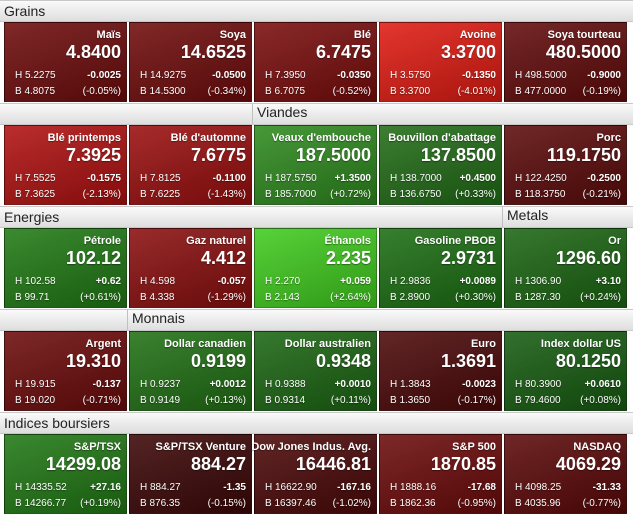 Image resolution: width=635 pixels, height=517 pixels. I want to click on high: H 7.3950, so click(285, 75).